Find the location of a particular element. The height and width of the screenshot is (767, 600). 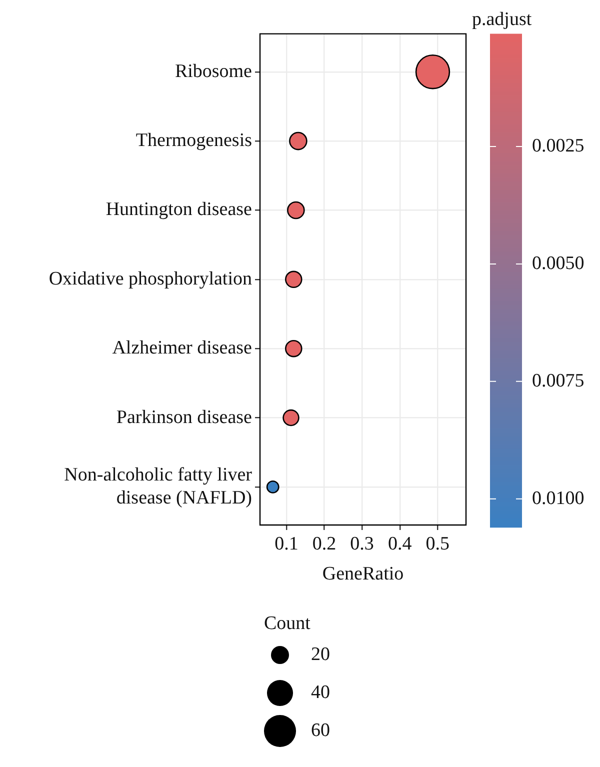

color-bar-label: 0.0025 is located at coordinates (558, 146).